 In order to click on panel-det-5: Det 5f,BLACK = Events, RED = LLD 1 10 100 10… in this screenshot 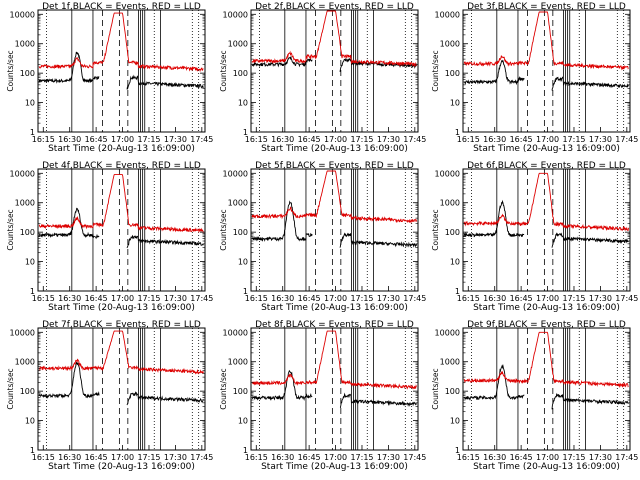, I will do `click(322, 237)`.